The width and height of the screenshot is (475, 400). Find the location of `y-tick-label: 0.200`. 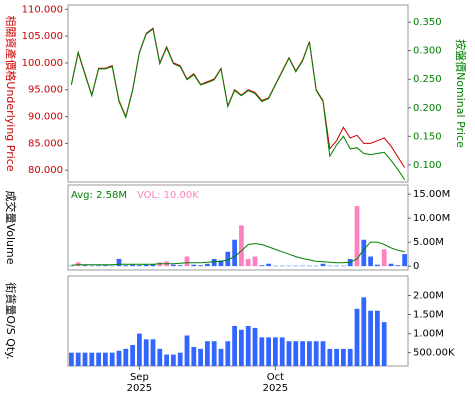

y-tick-label: 0.200 is located at coordinates (427, 108).